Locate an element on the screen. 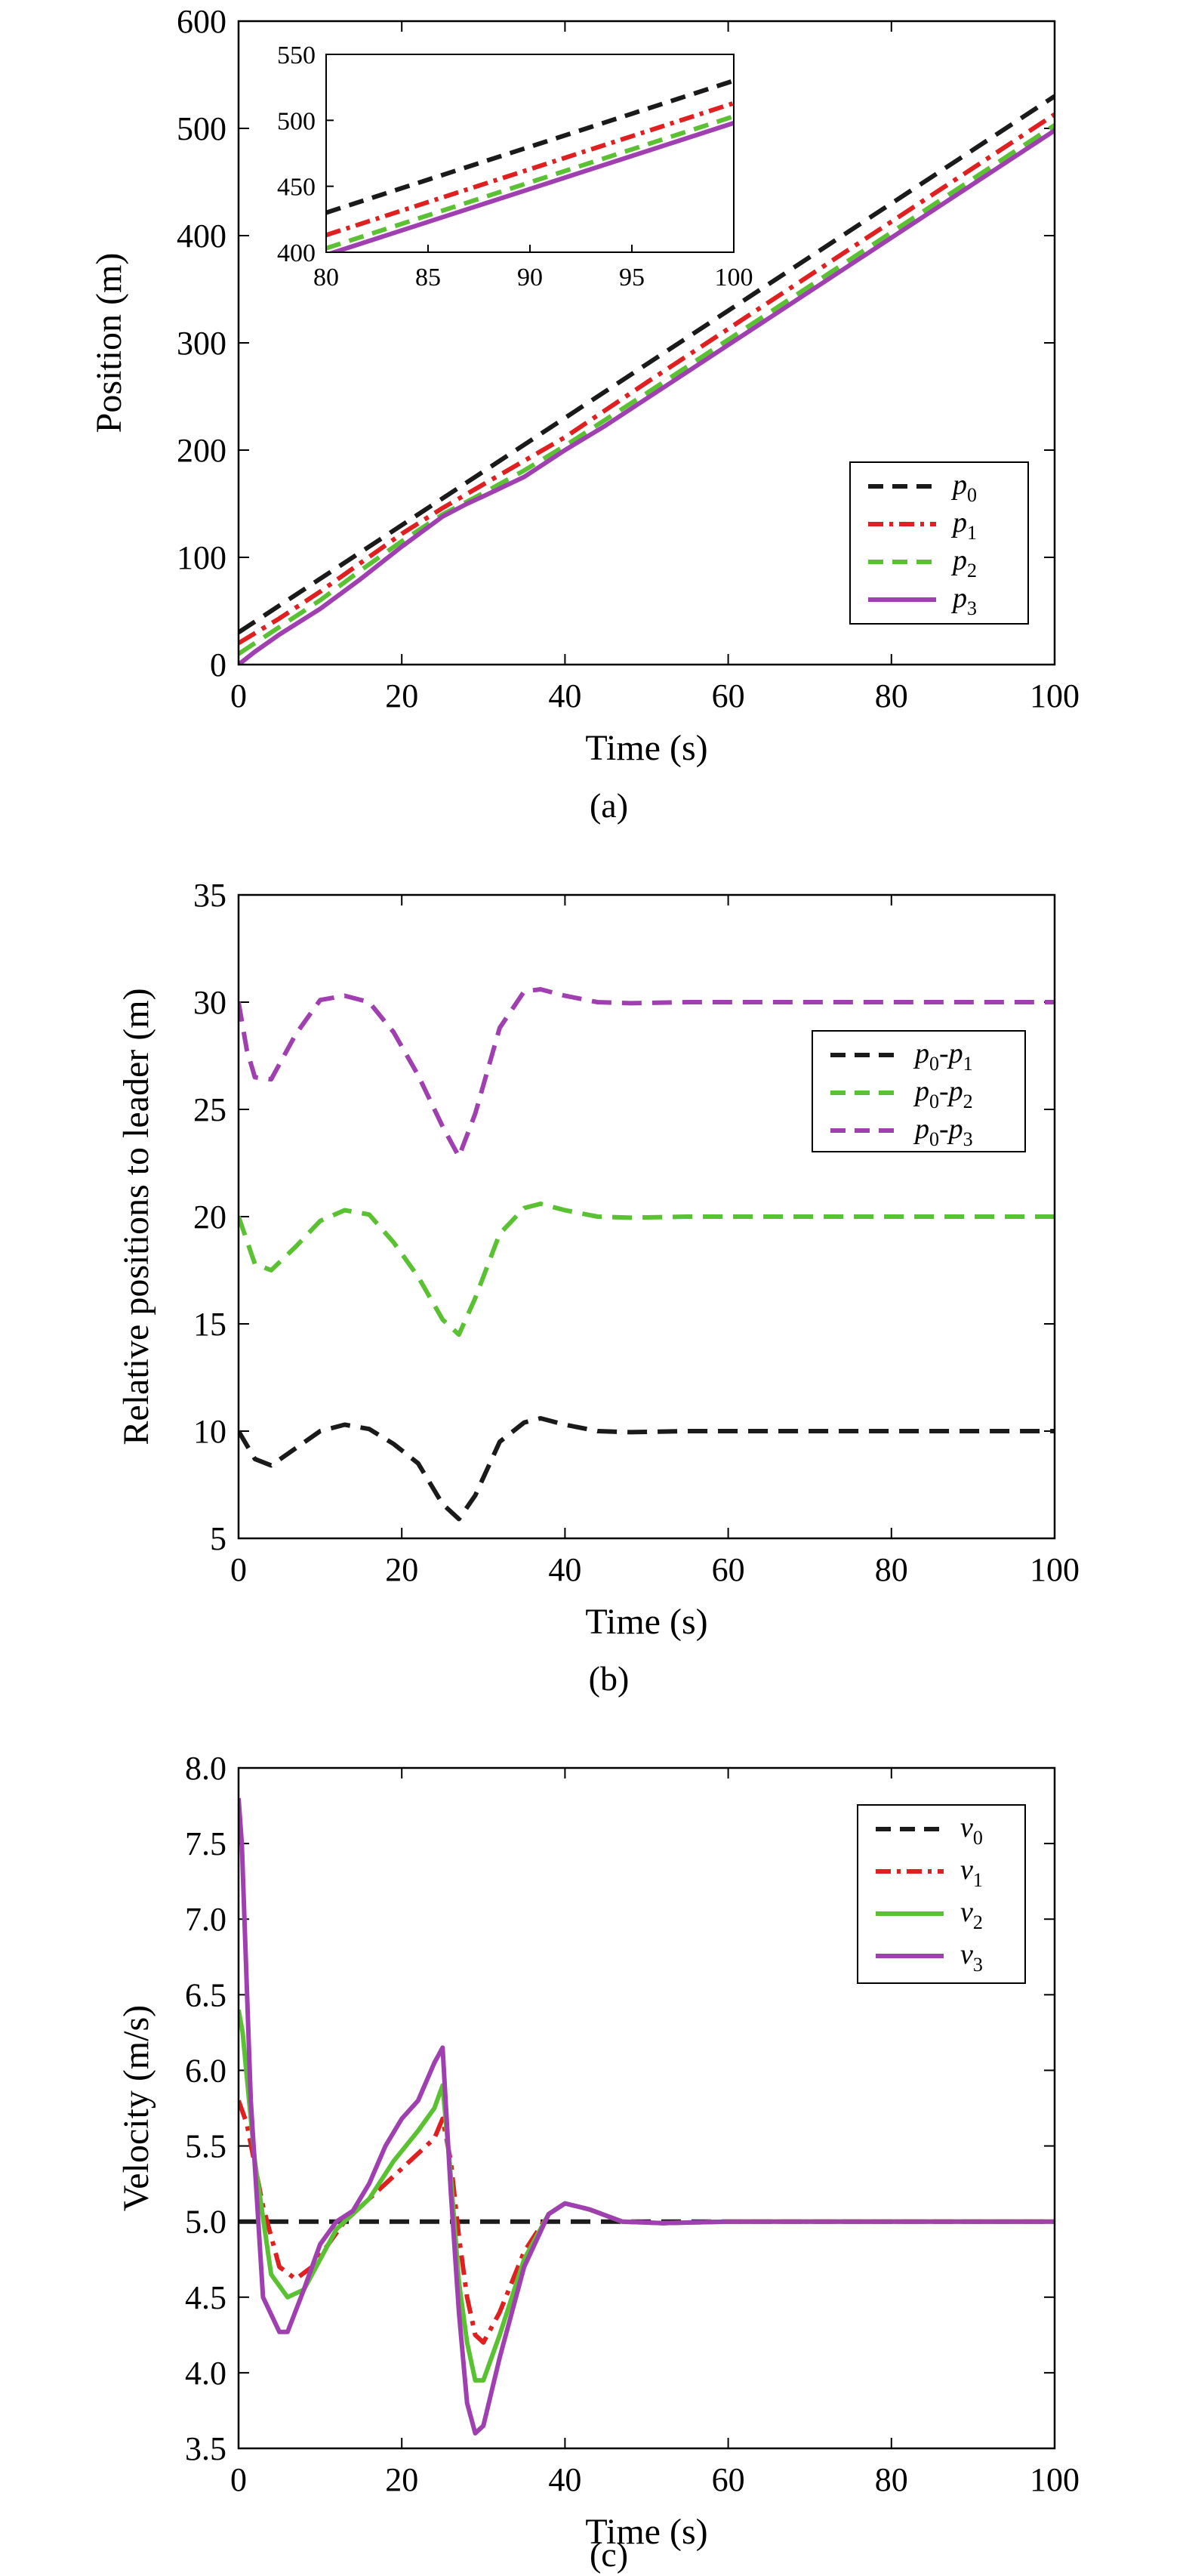 This screenshot has width=1189, height=2576. inset-series-p1 is located at coordinates (530, 169).